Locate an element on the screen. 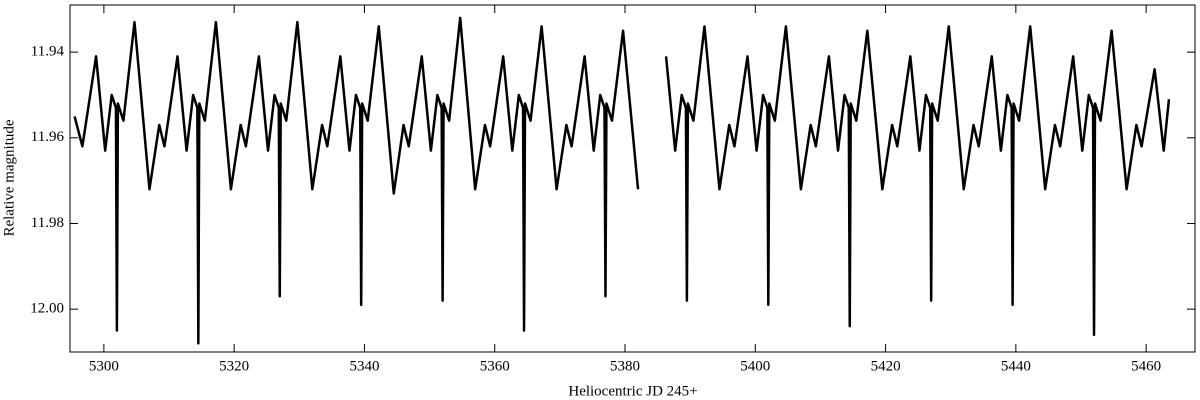 The width and height of the screenshot is (1200, 400). x-tick-label: 5420 is located at coordinates (886, 366).